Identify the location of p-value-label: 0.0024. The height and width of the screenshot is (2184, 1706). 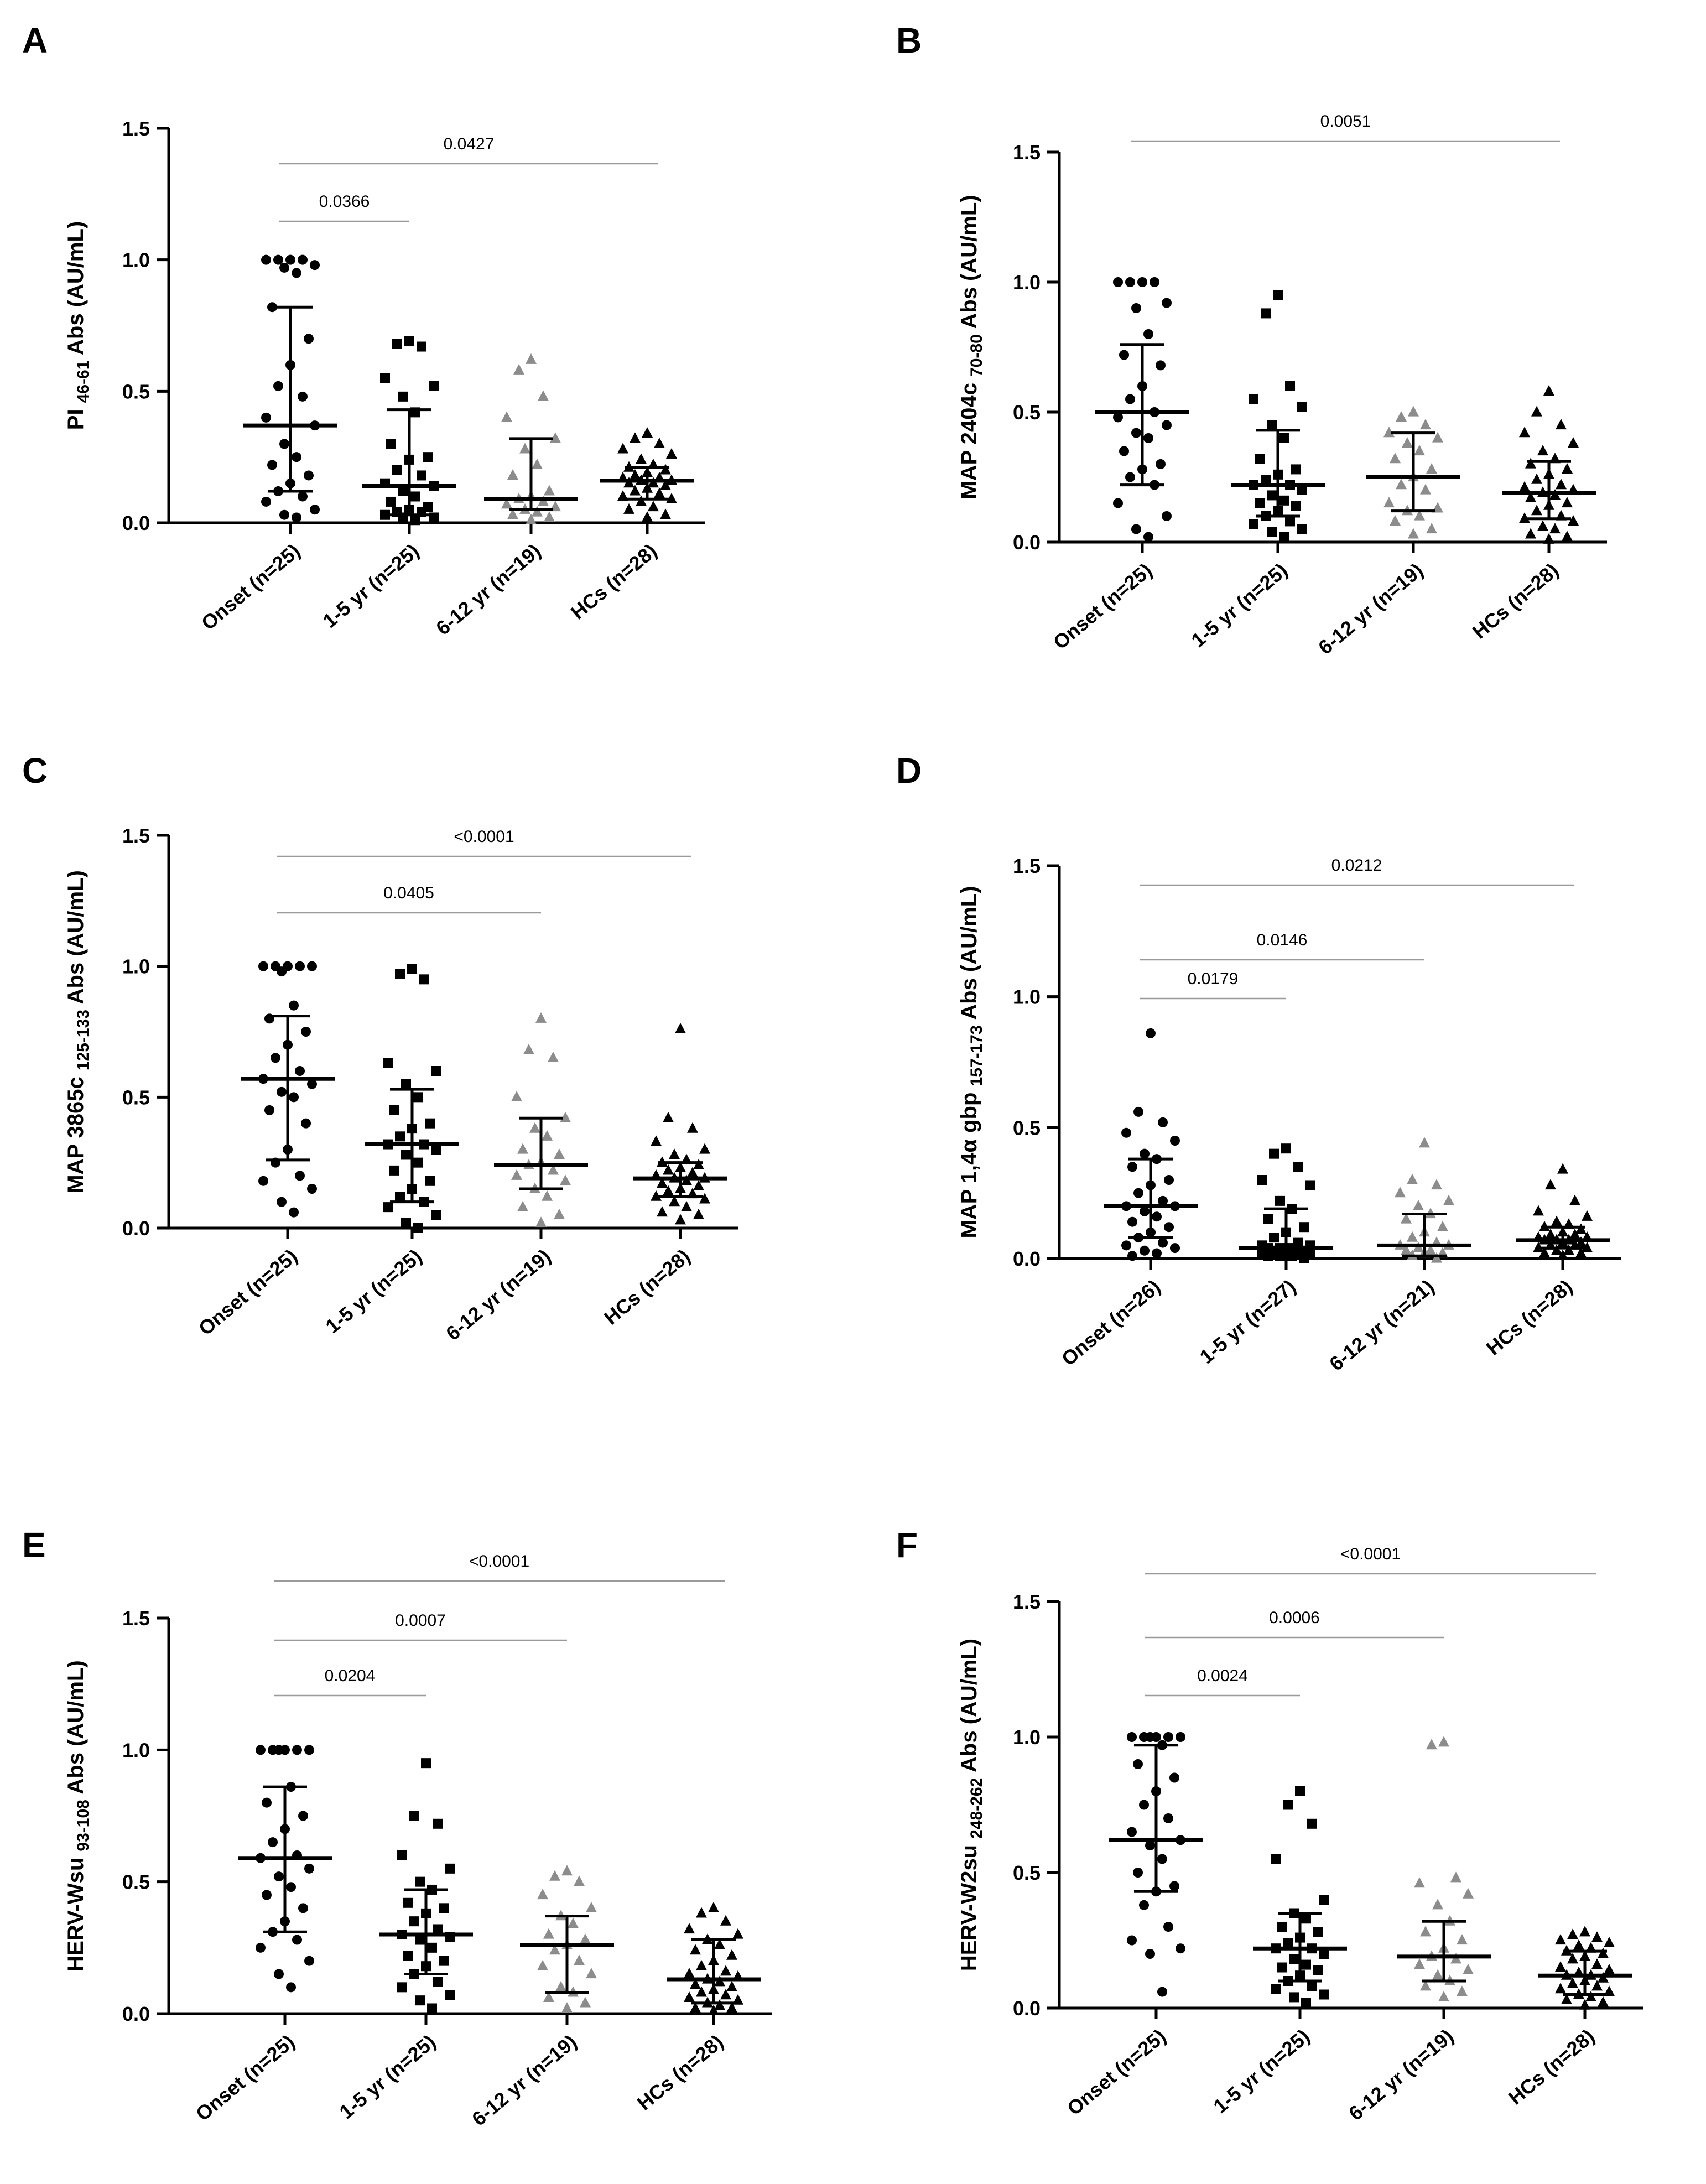
(1222, 1676).